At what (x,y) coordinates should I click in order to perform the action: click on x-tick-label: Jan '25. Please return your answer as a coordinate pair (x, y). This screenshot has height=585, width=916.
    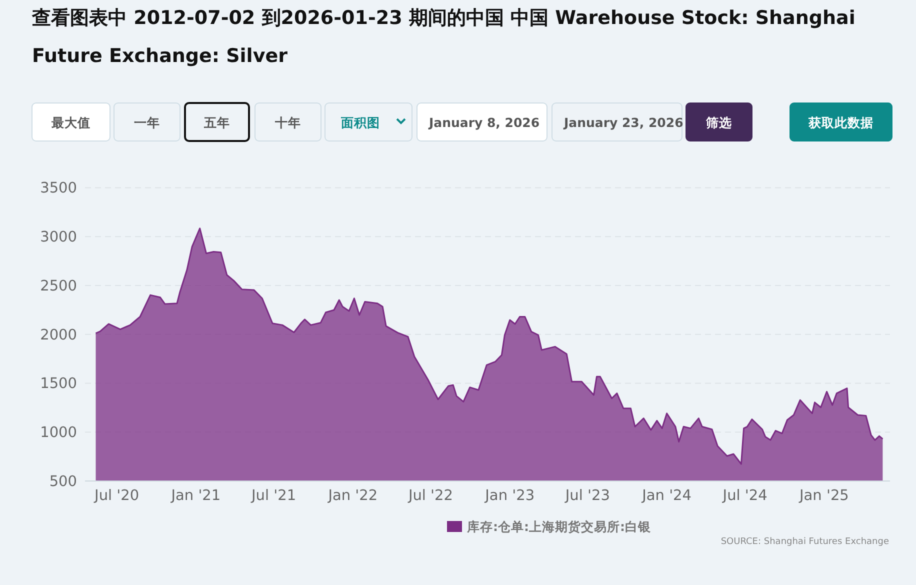
    Looking at the image, I should click on (823, 496).